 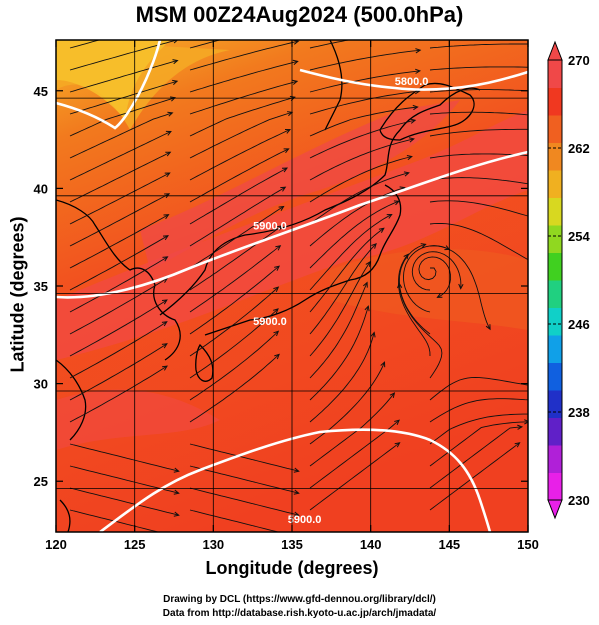 What do you see at coordinates (579, 148) in the screenshot?
I see `colorbar-tick-label: 262` at bounding box center [579, 148].